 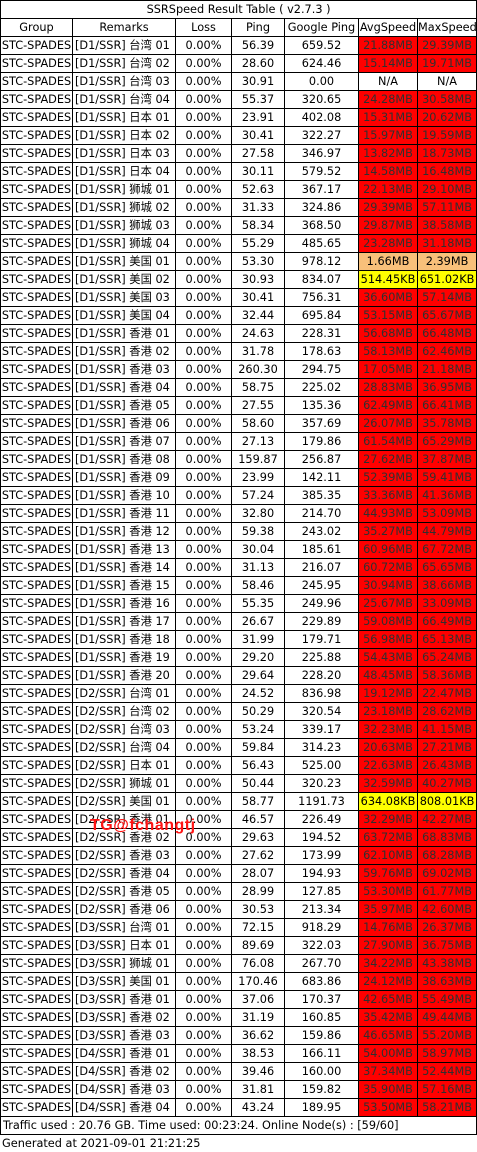 What do you see at coordinates (124, 171) in the screenshot?
I see `cell-remarks: [D1/SSR] 日本 04` at bounding box center [124, 171].